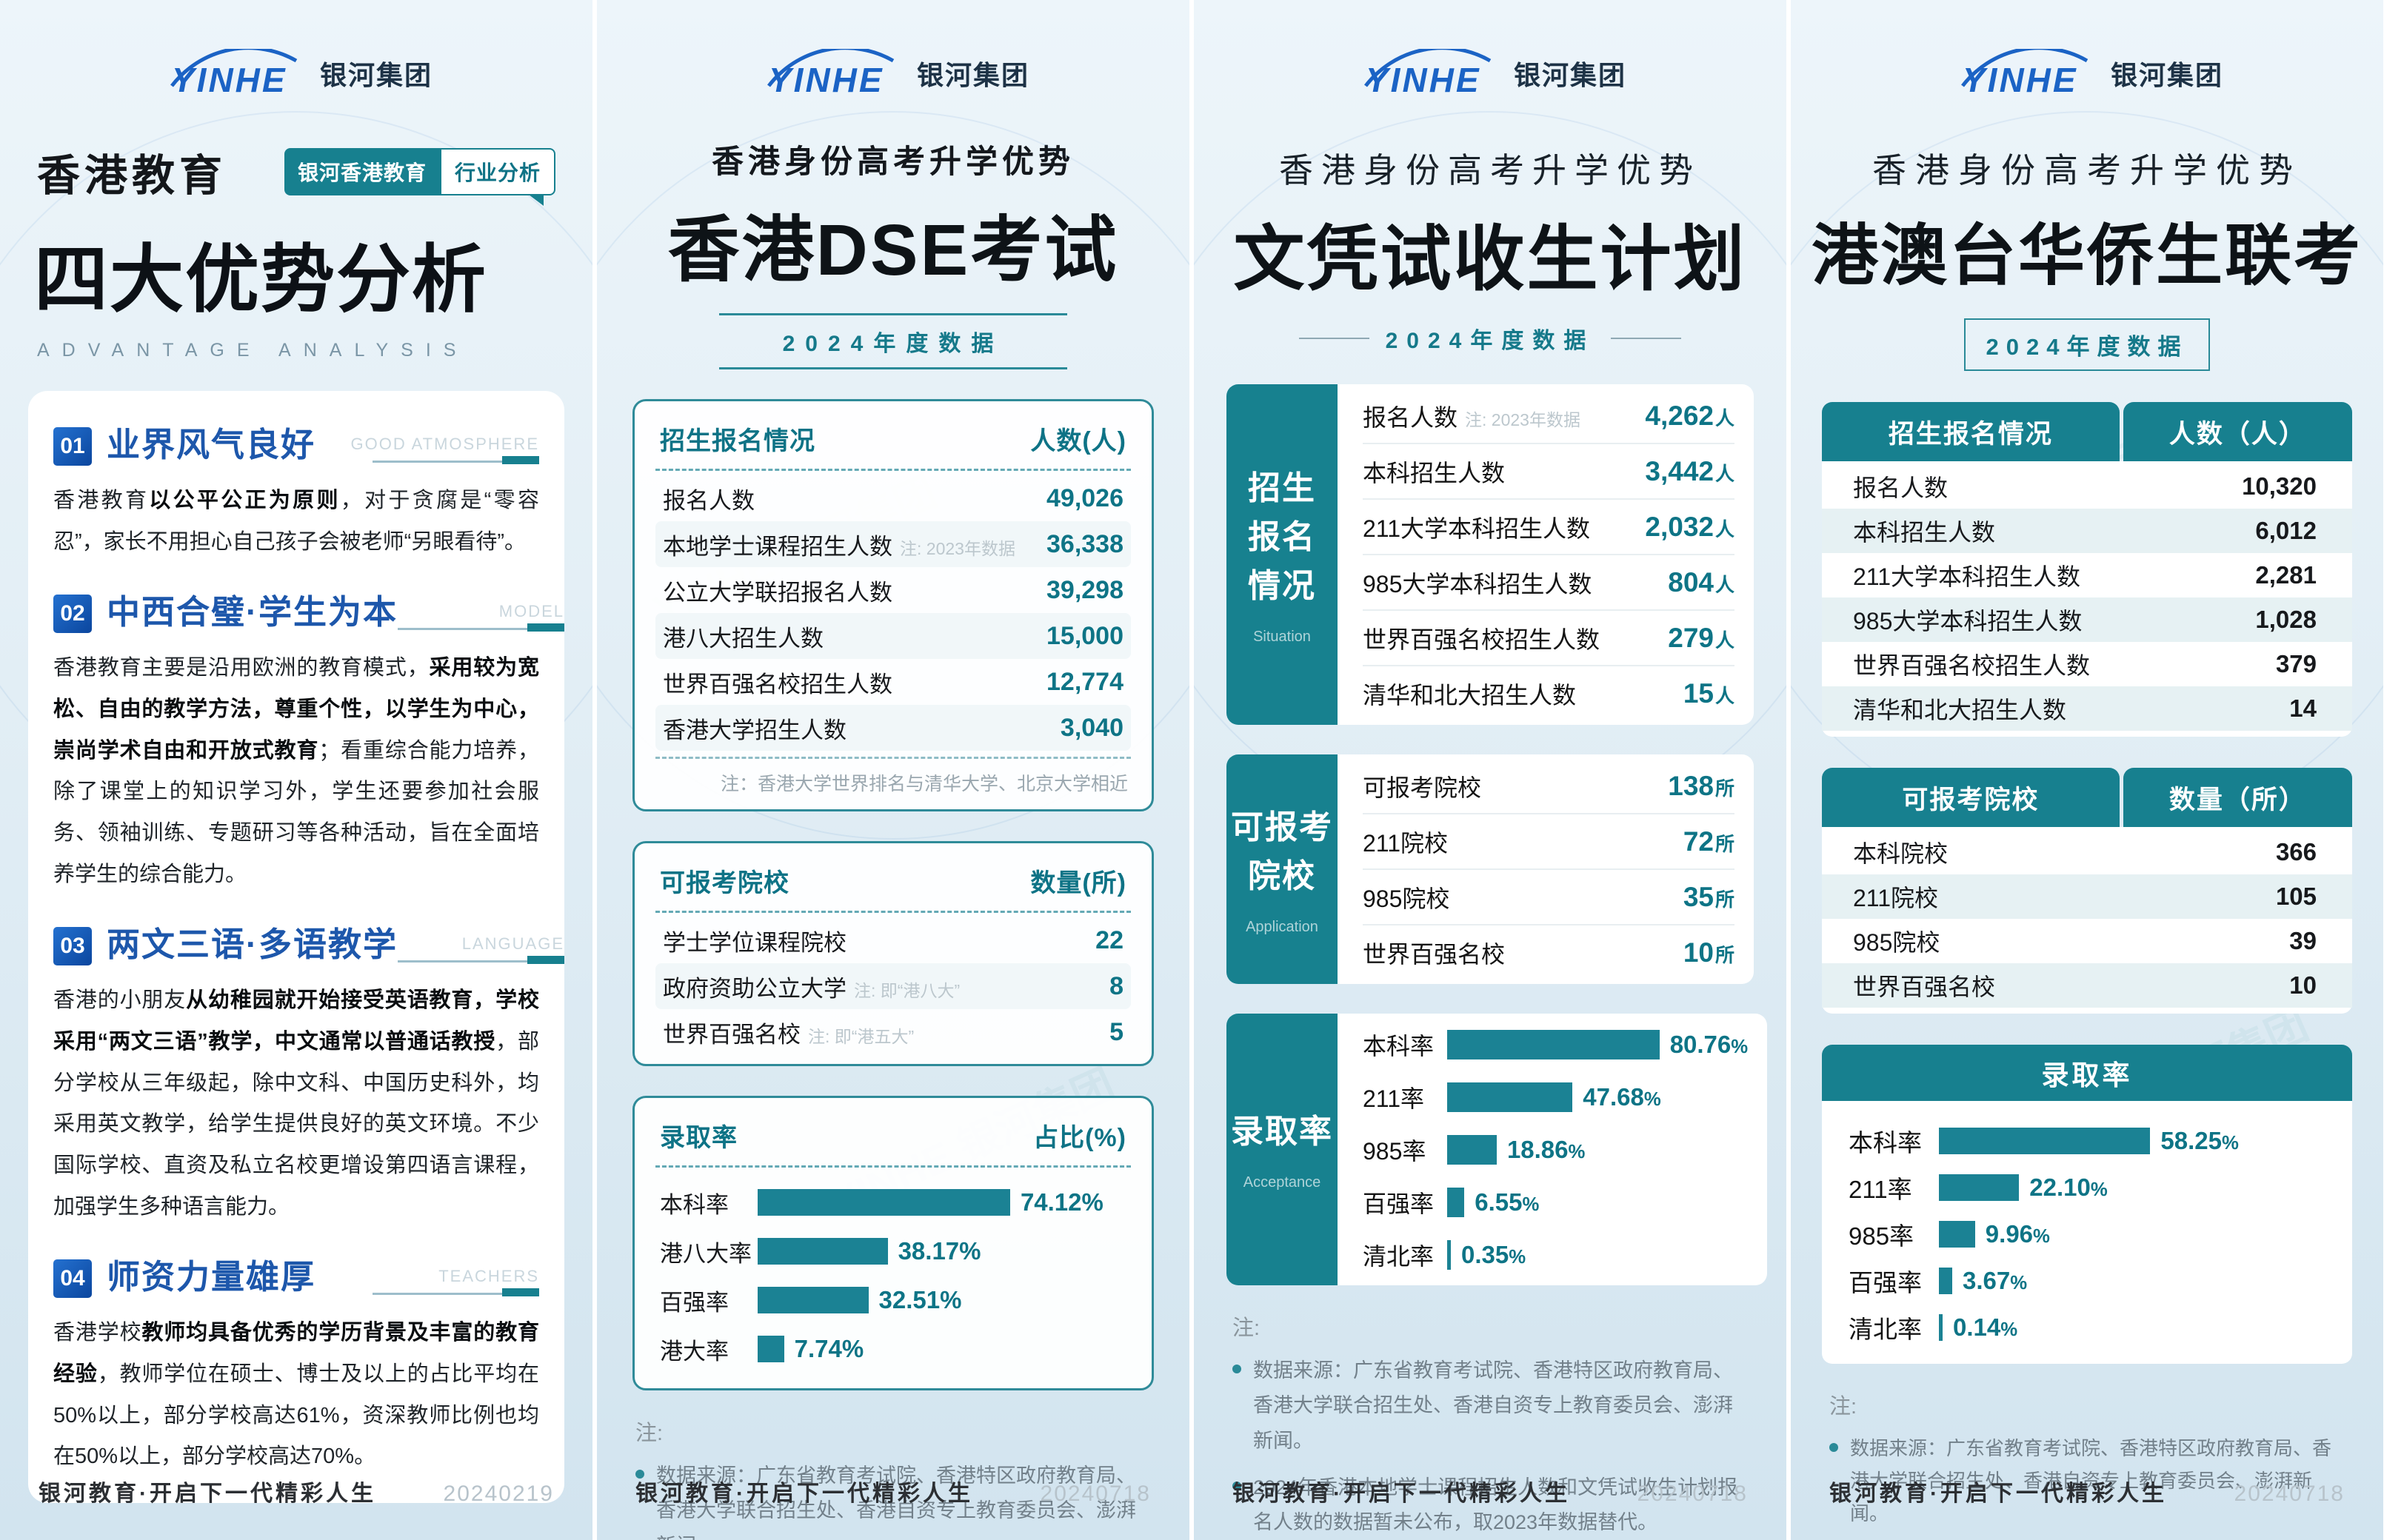  I want to click on table-row: 世界百强名校招生人数 12,774, so click(893, 682).